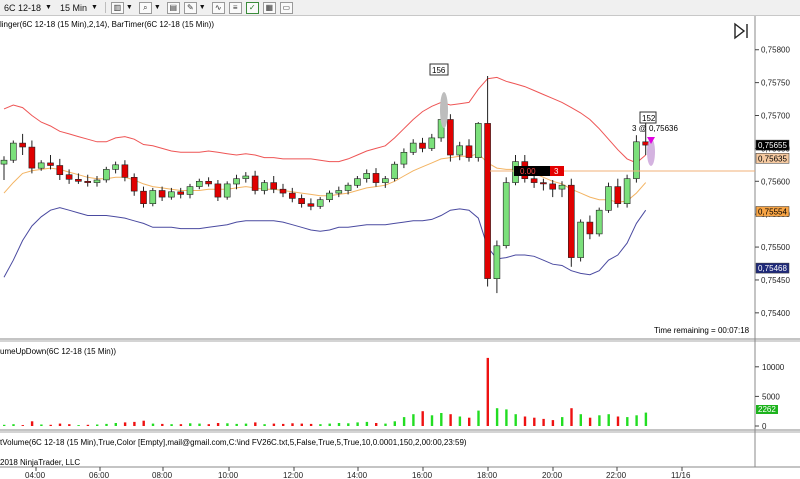 The height and width of the screenshot is (479, 800). What do you see at coordinates (269, 7) in the screenshot?
I see `template-icon: ▦` at bounding box center [269, 7].